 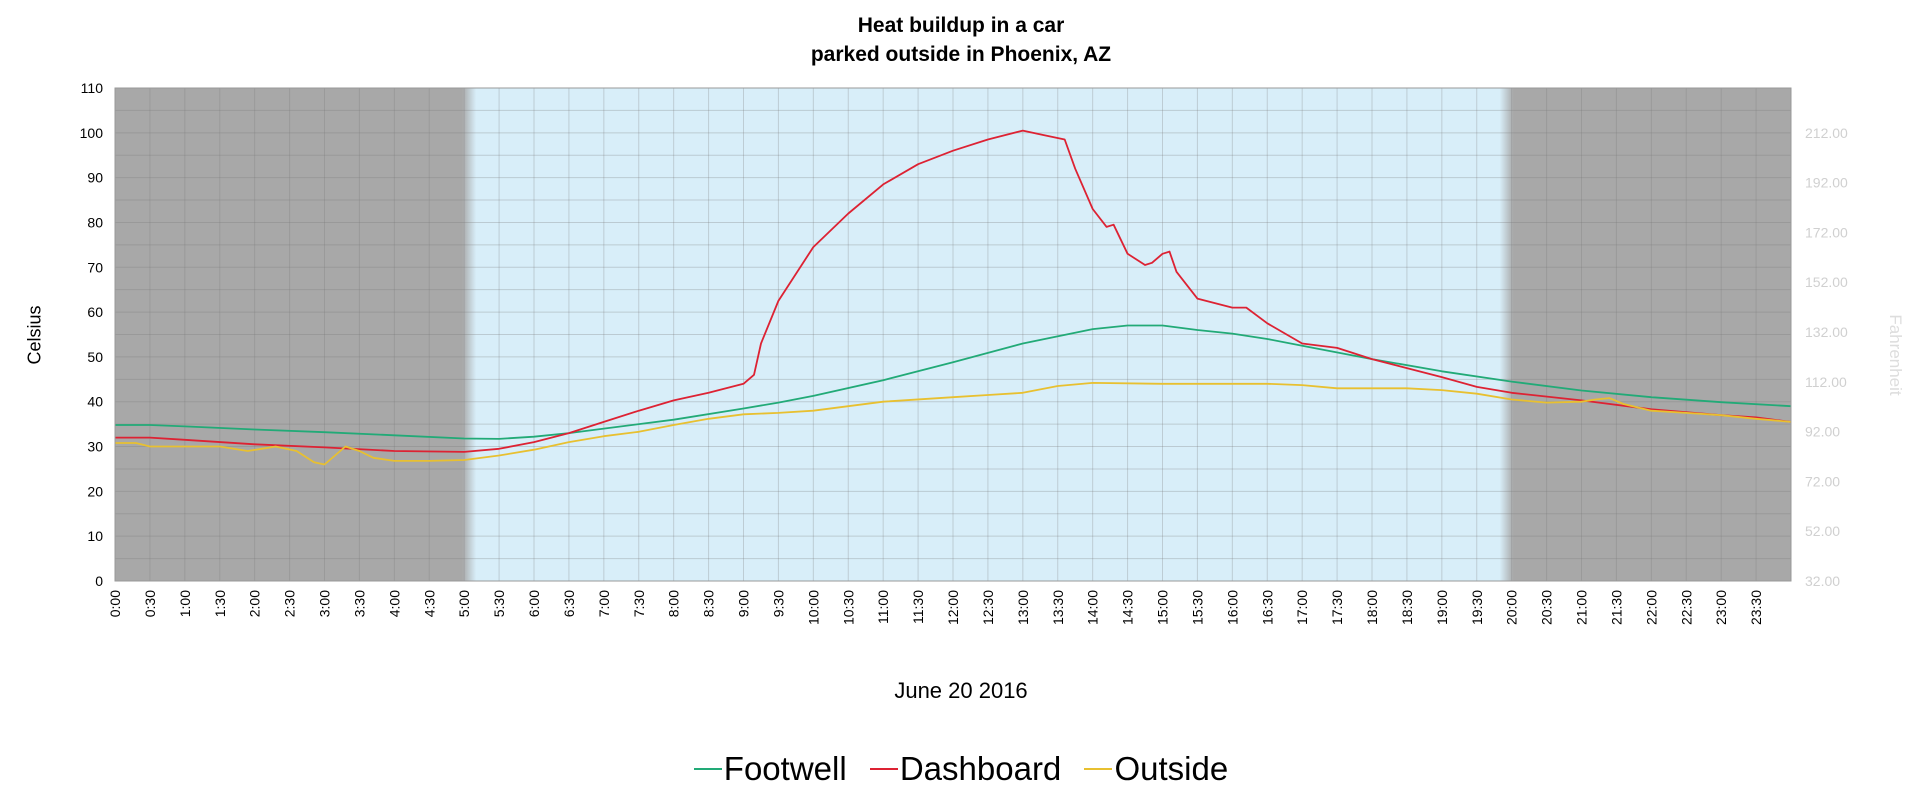 What do you see at coordinates (464, 603) in the screenshot?
I see `x-tick-label: 5:00` at bounding box center [464, 603].